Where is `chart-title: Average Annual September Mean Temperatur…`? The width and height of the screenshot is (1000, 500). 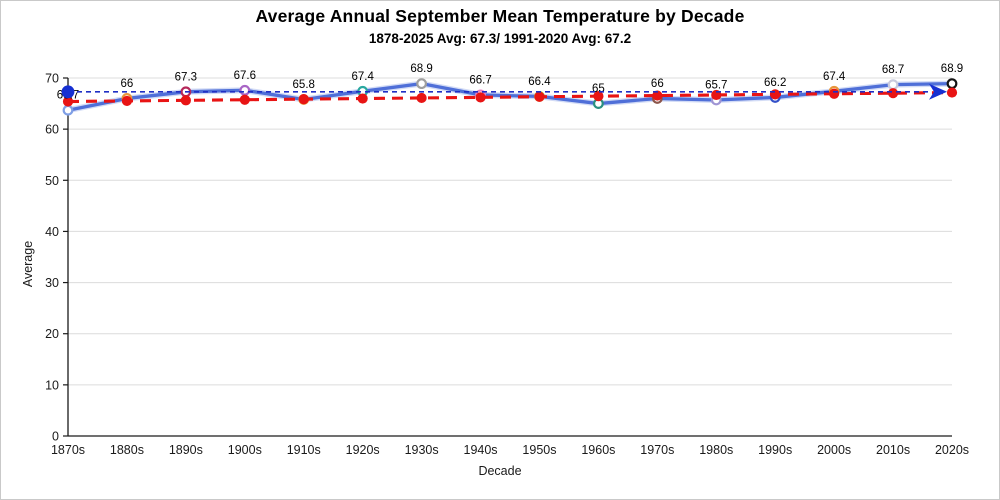 chart-title: Average Annual September Mean Temperatur… is located at coordinates (500, 16).